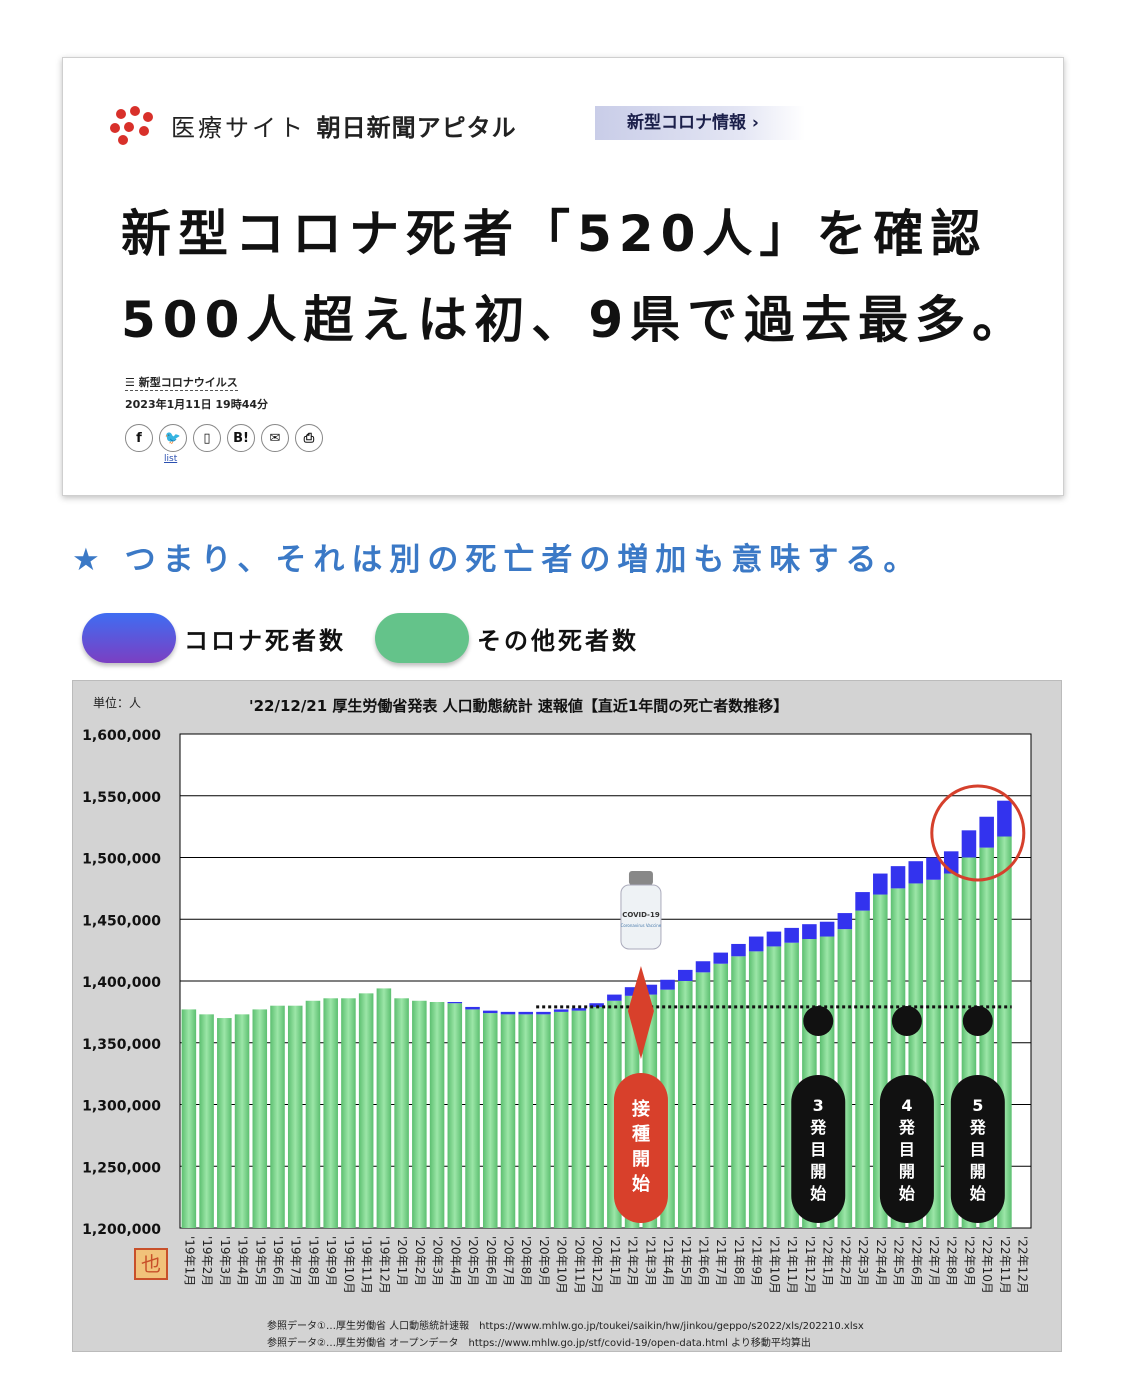  What do you see at coordinates (171, 459) in the screenshot?
I see `list-link: list` at bounding box center [171, 459].